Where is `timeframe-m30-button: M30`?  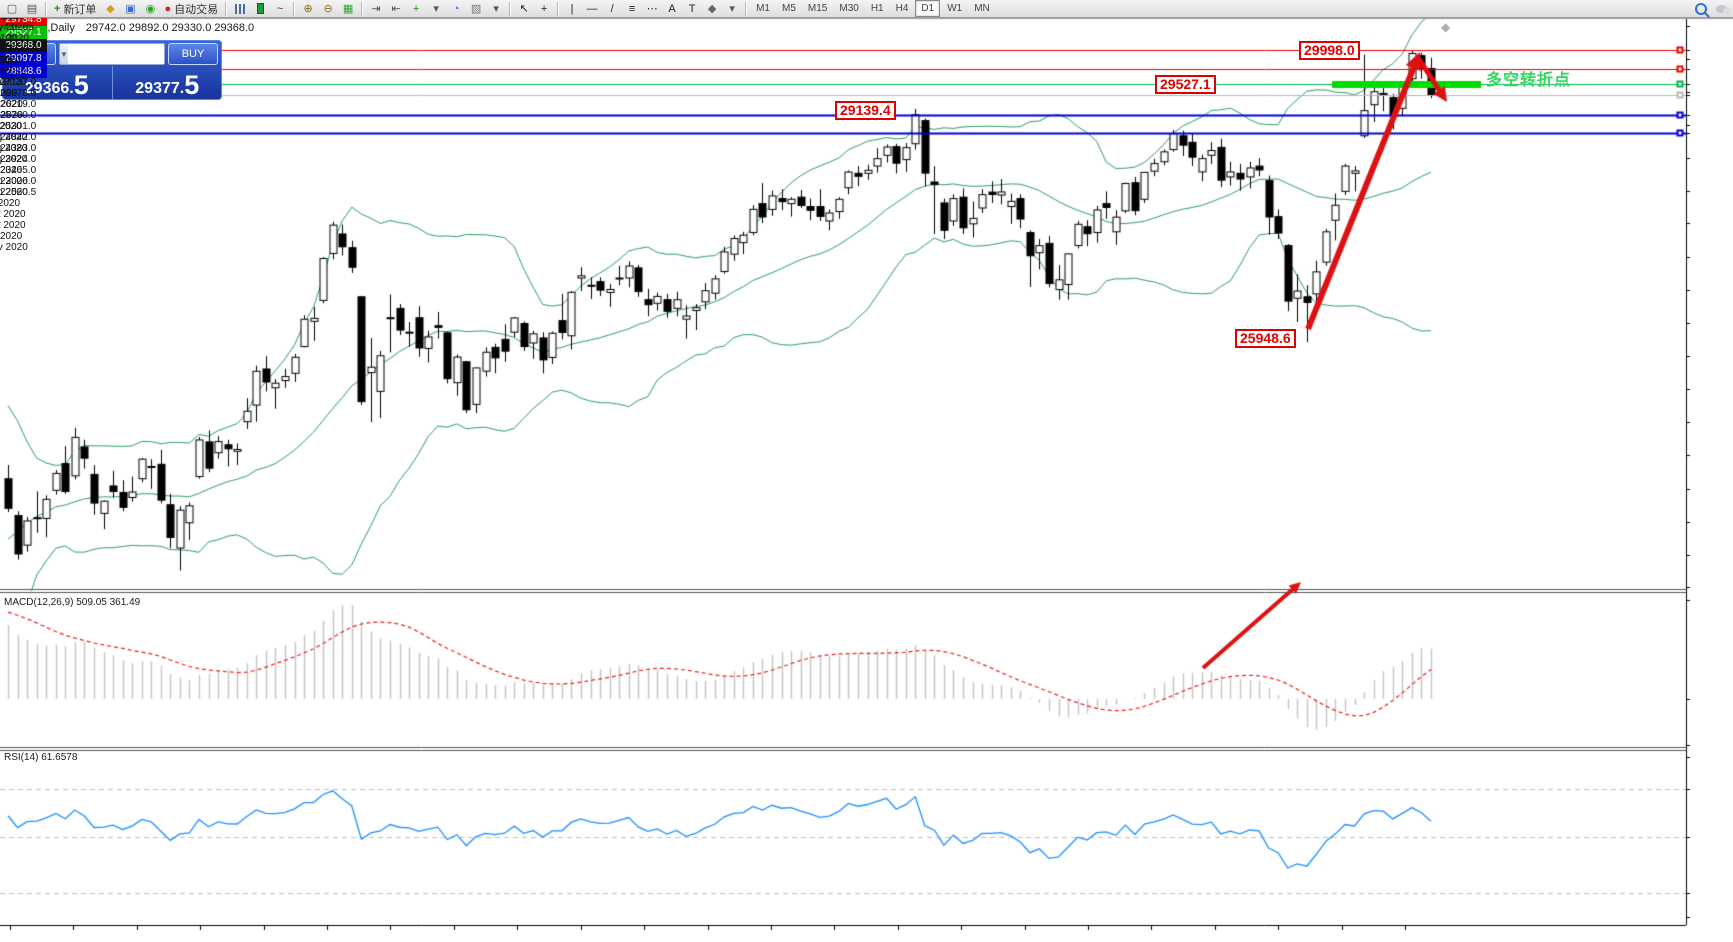 timeframe-m30-button: M30 is located at coordinates (849, 8).